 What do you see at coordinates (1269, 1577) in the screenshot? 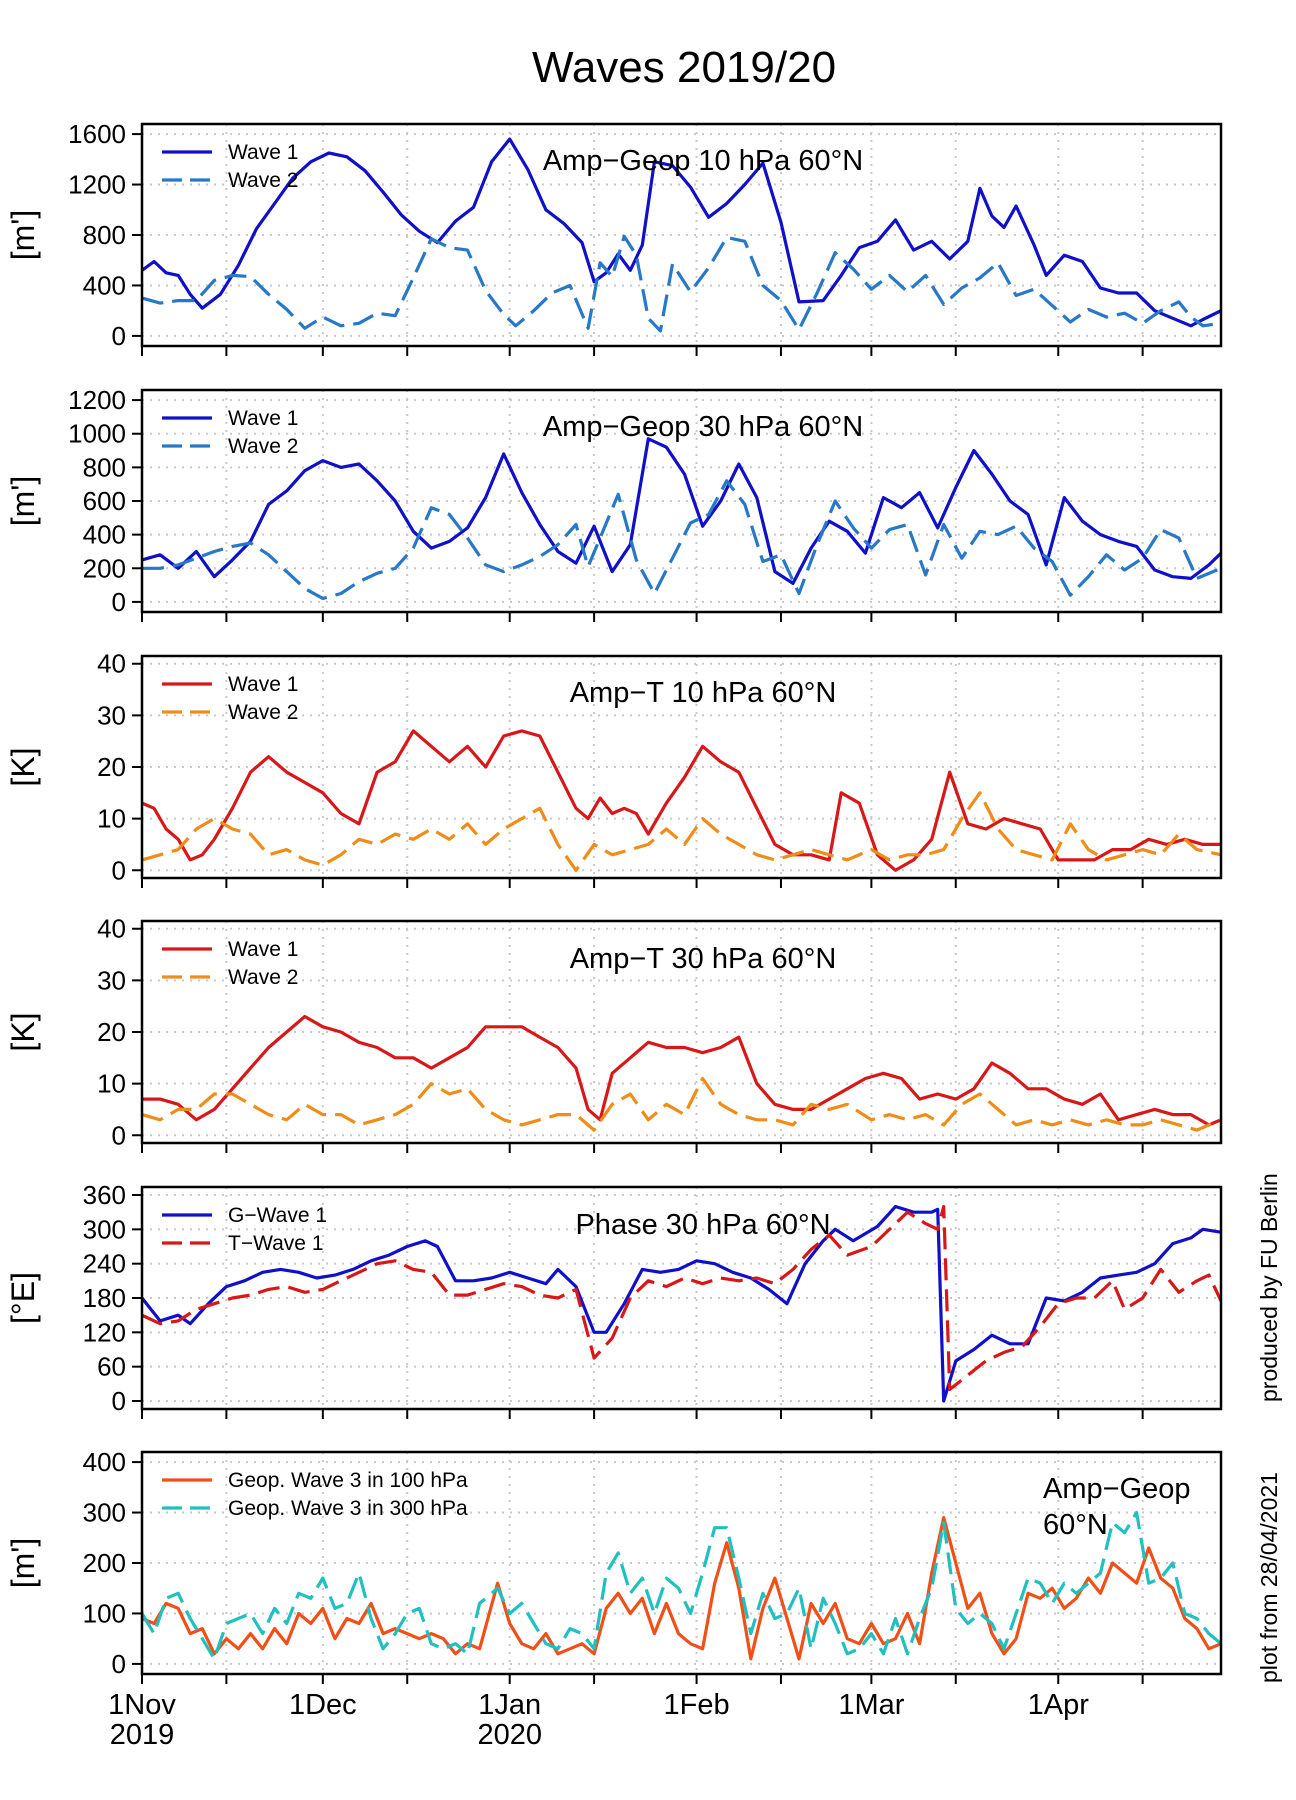
I see `plot-date-note: plot from 28/04/2021` at bounding box center [1269, 1577].